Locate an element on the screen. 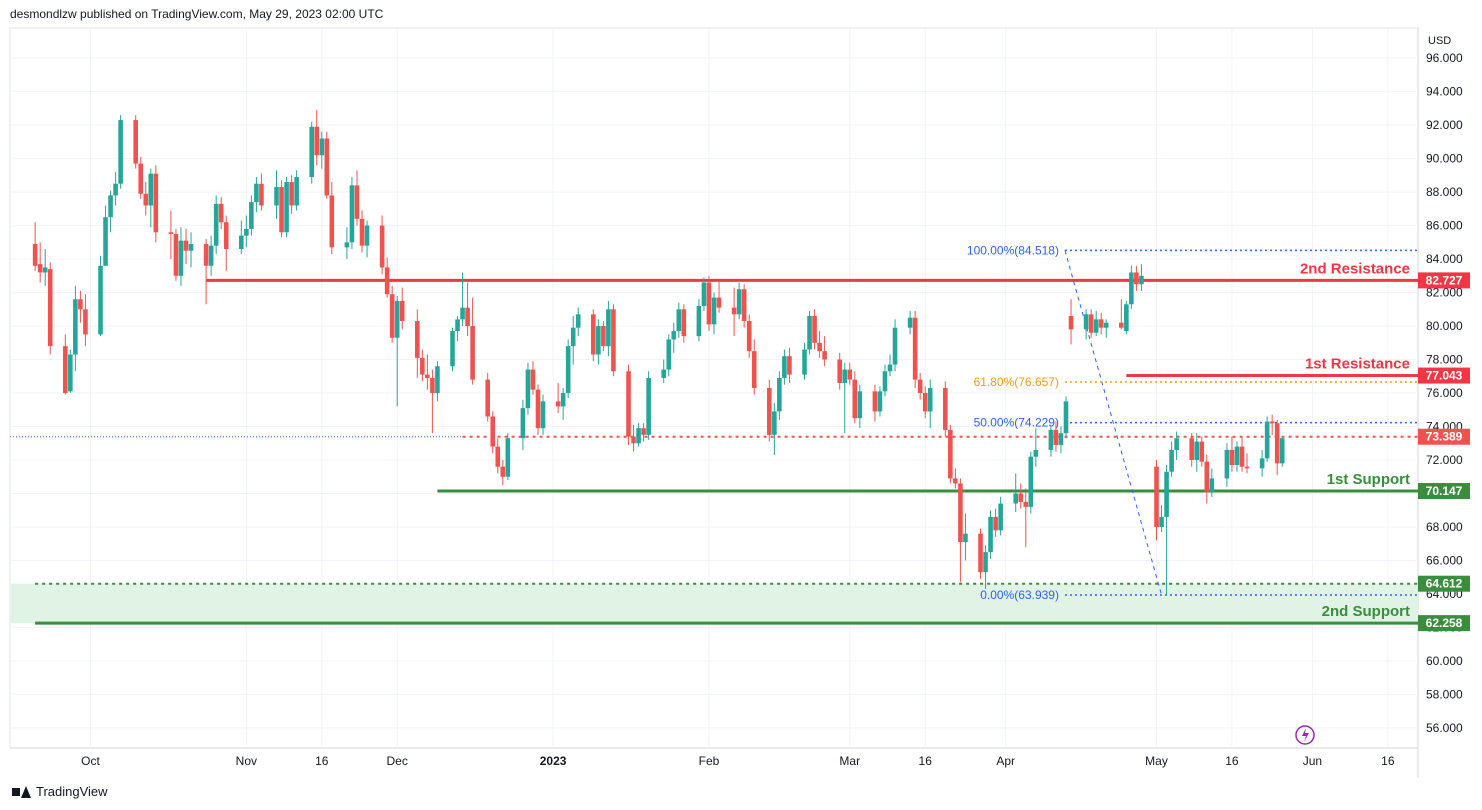  support-zone is located at coordinates (714, 603).